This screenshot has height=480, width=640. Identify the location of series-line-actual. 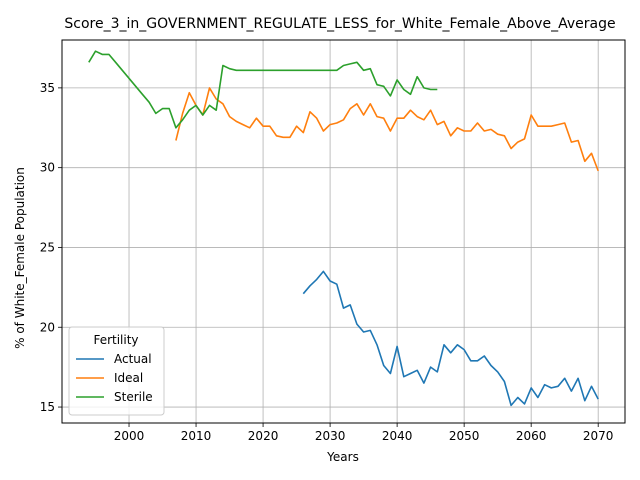
(450, 338).